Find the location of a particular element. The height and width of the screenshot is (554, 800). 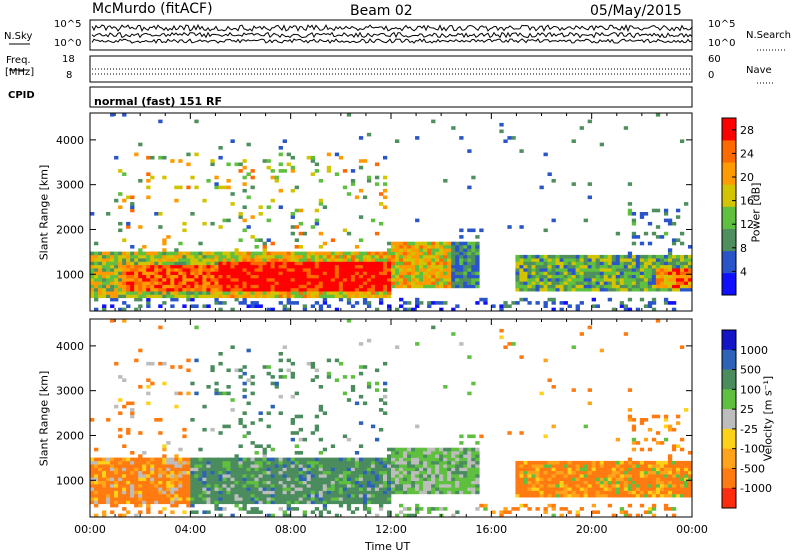

cpid-value: normal (fast) 151 RF is located at coordinates (158, 101).